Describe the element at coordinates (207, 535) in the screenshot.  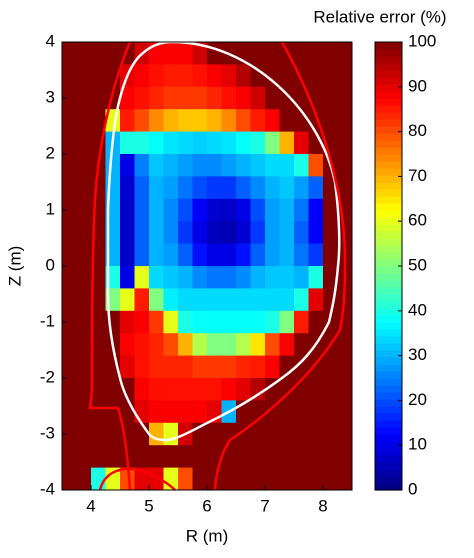
I see `x-axis-label: R (m)` at that location.